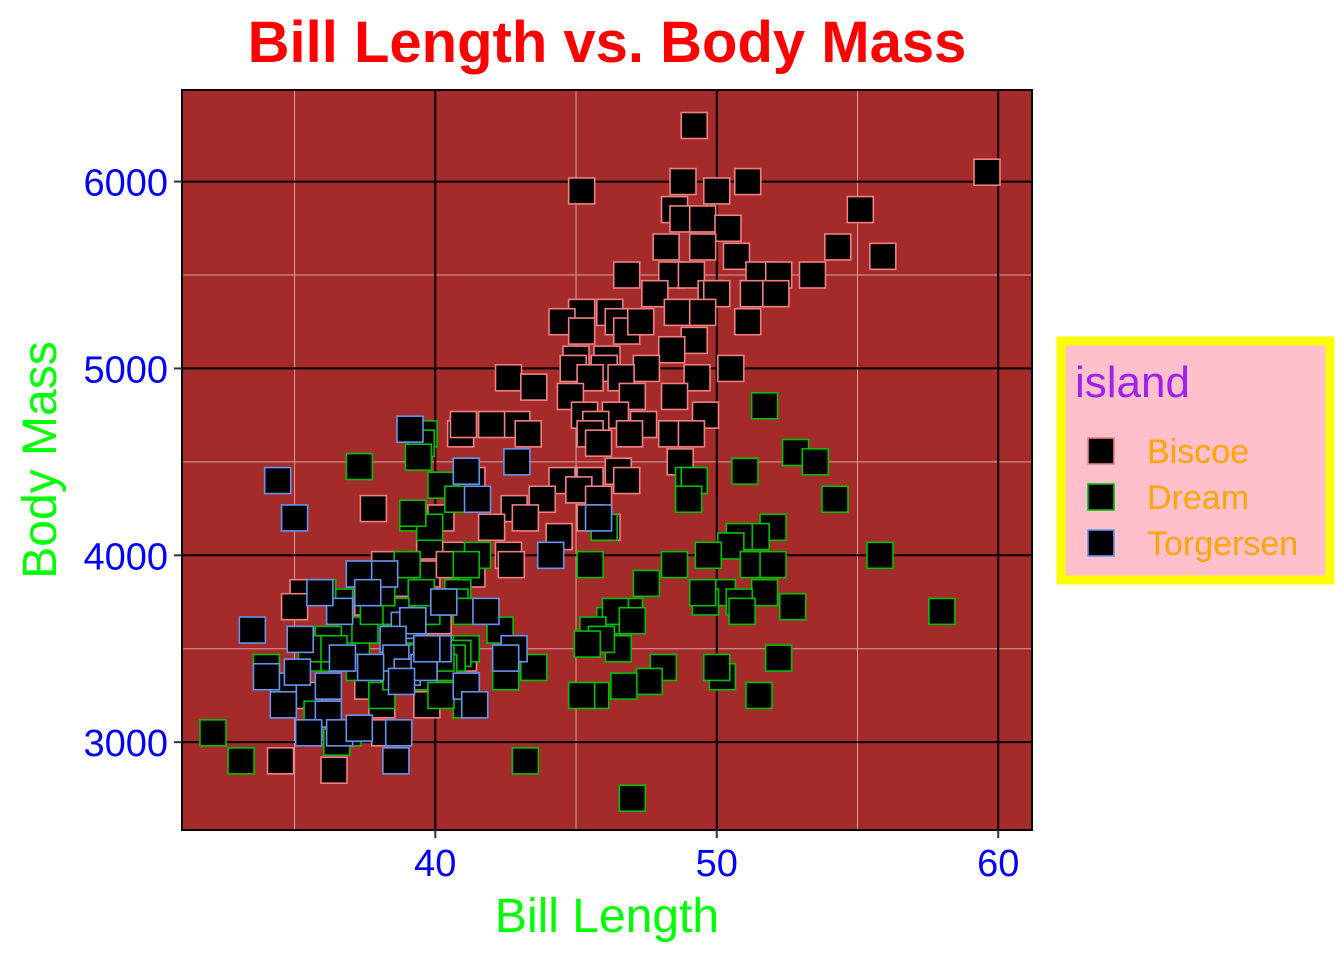 The image size is (1344, 960). I want to click on x-axis-title: Bill Length, so click(607, 916).